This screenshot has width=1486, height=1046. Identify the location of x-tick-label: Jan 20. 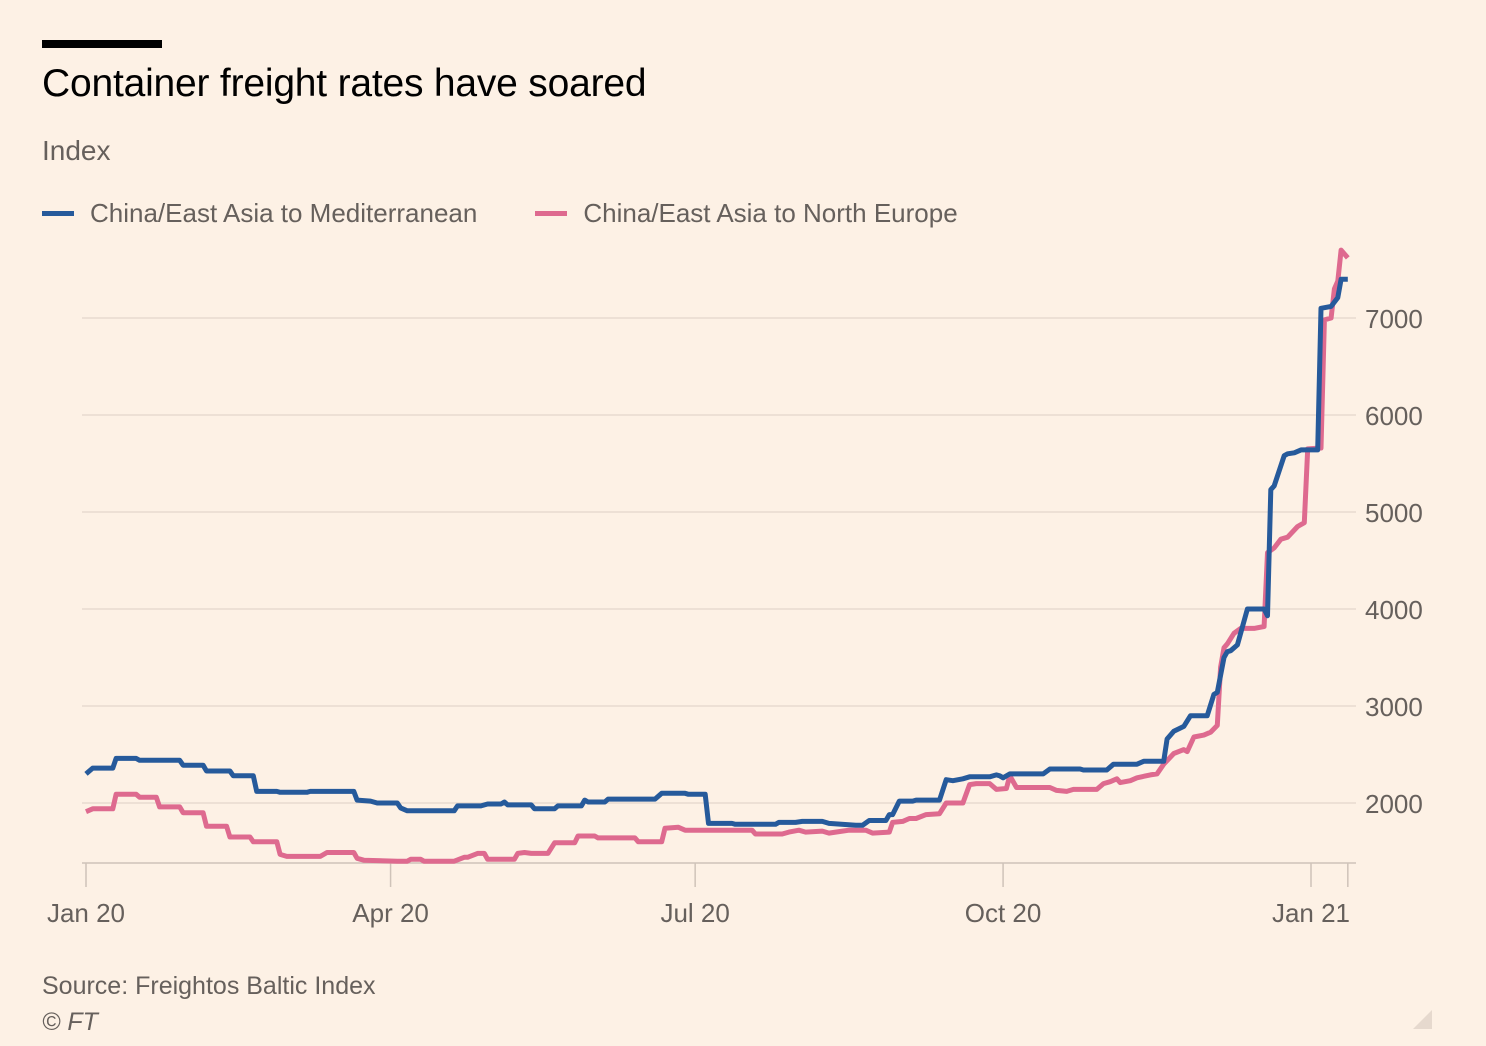
(86, 913).